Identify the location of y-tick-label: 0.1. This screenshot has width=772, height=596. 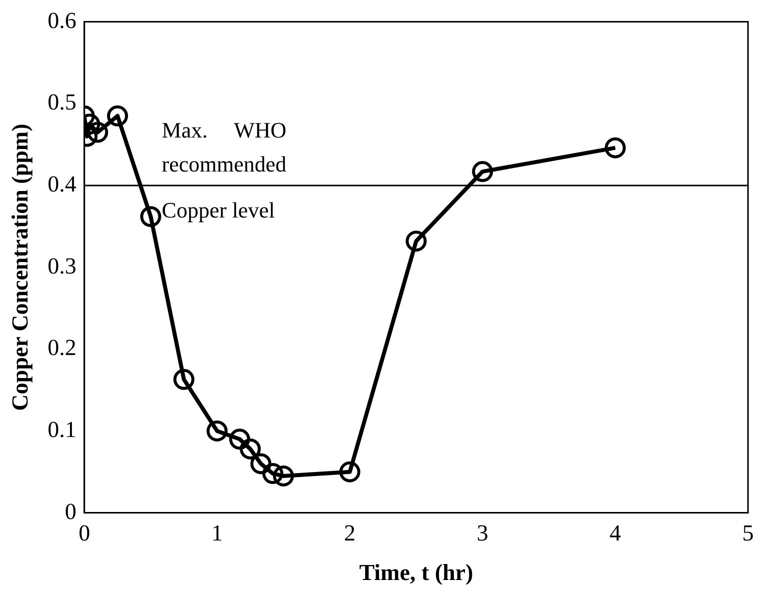
(62, 429).